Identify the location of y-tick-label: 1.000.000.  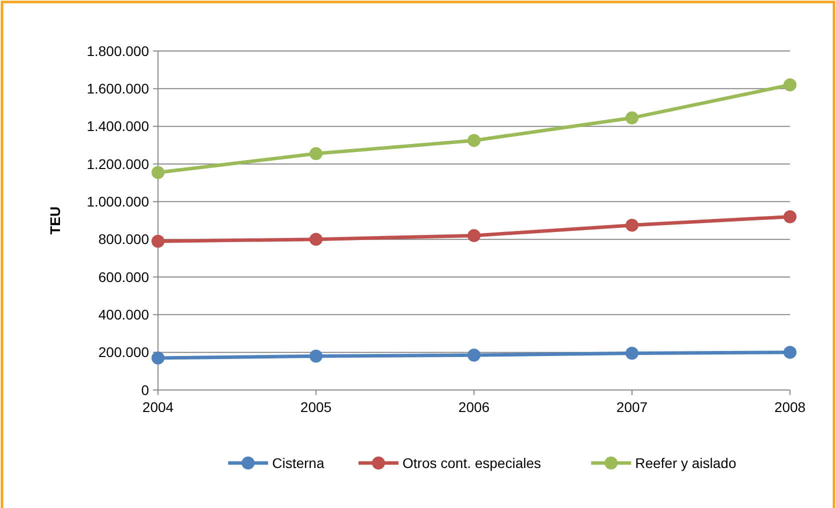
(118, 202).